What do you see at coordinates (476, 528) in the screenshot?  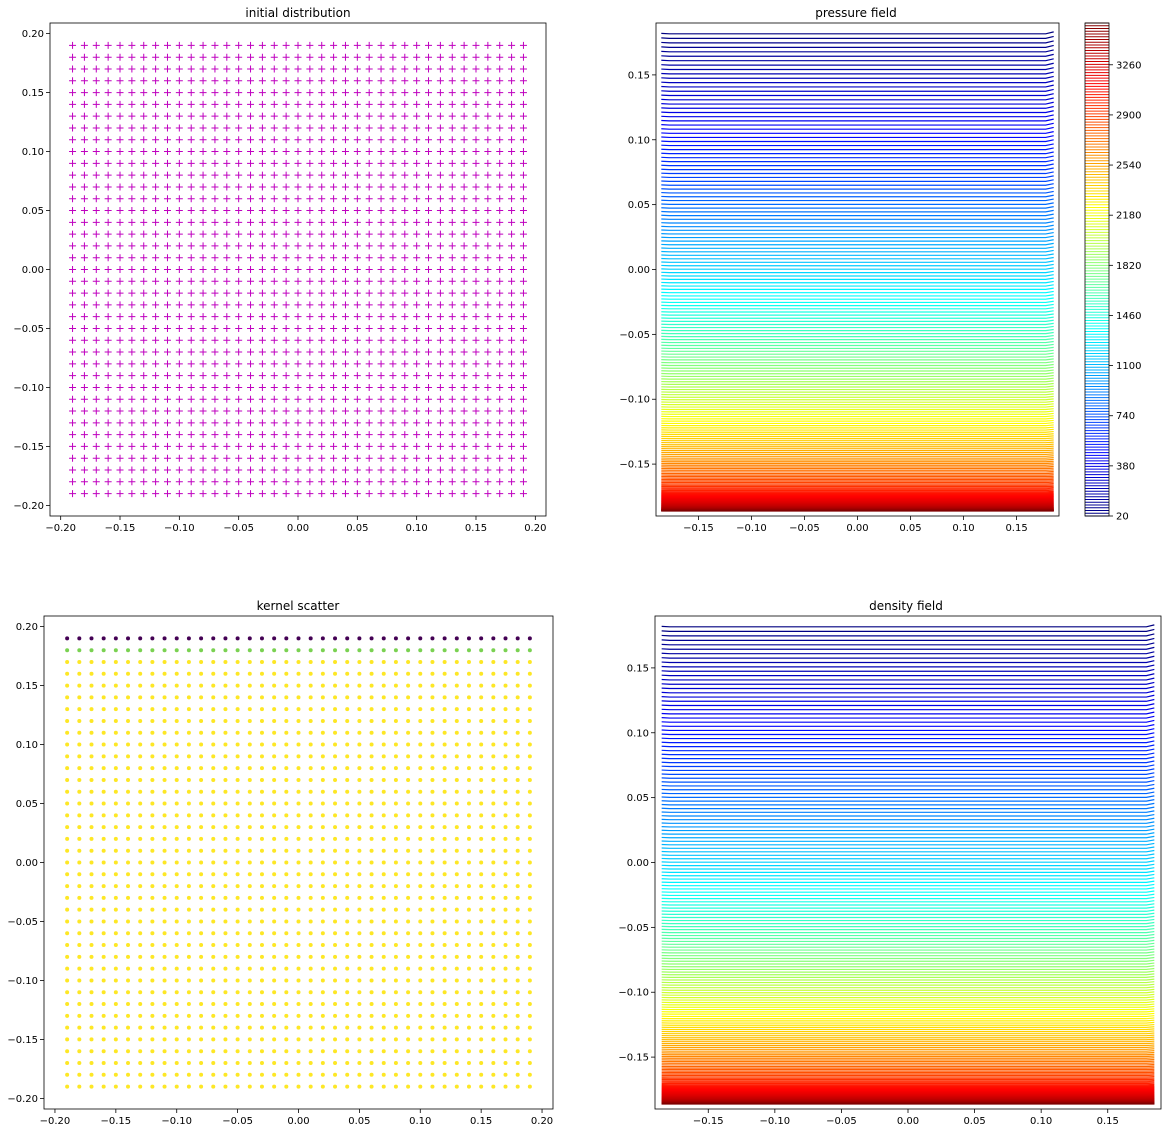 I see `x-tick-label: 0.15` at bounding box center [476, 528].